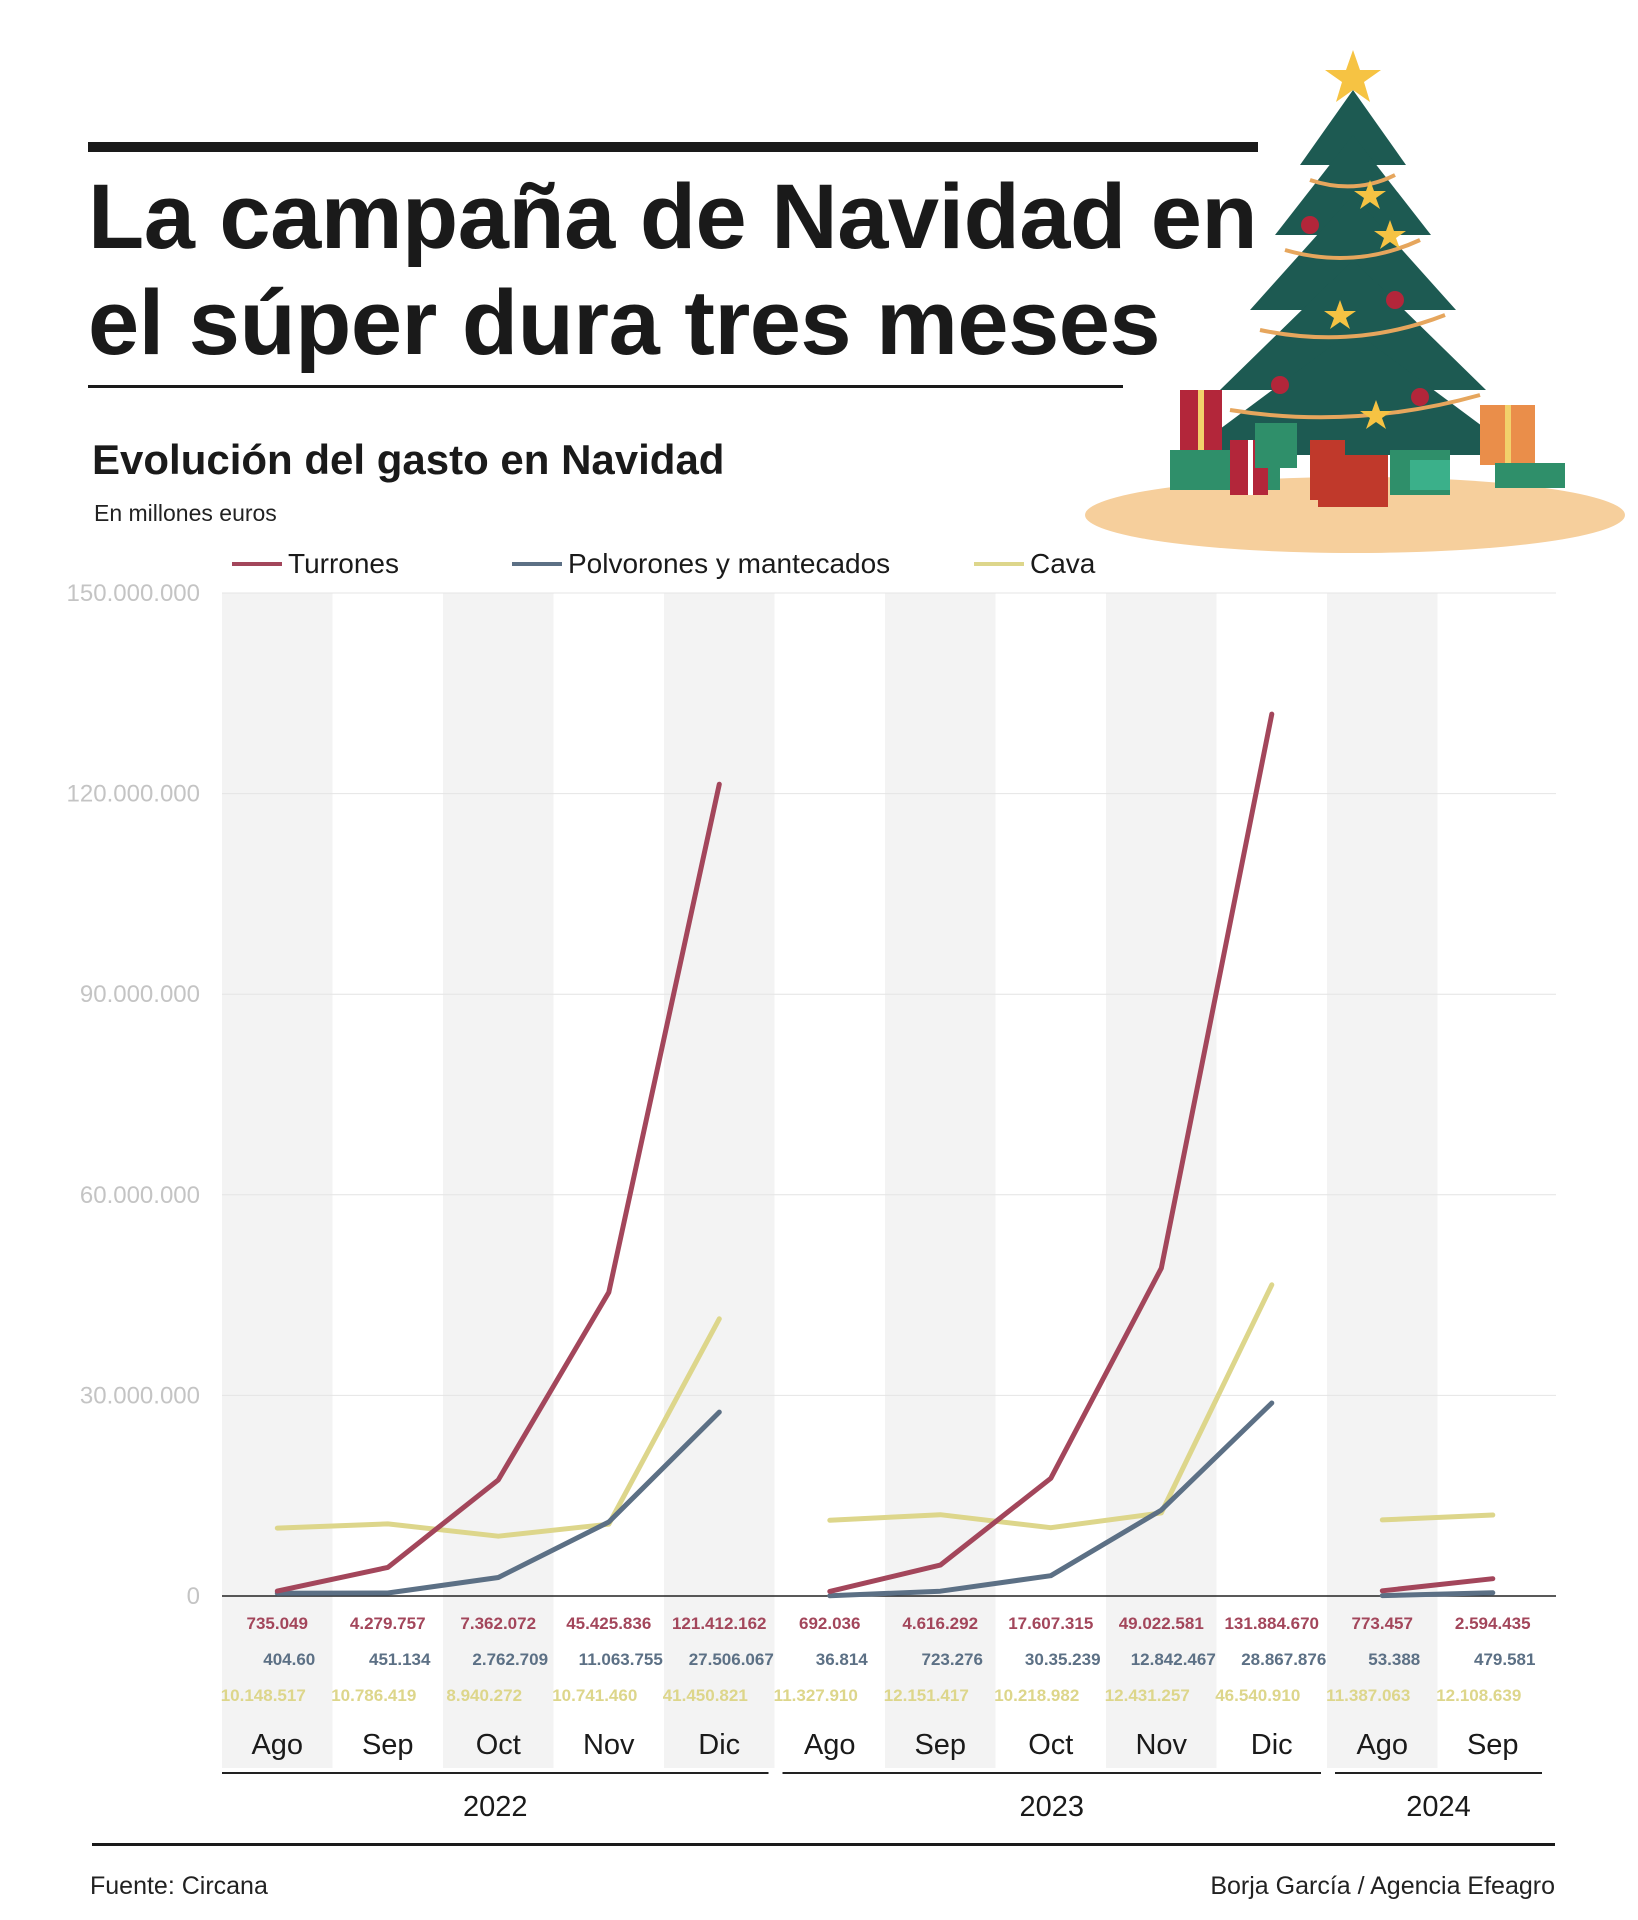 The image size is (1638, 1920). I want to click on data-label-polvorones: 28.867.876, so click(1283, 1659).